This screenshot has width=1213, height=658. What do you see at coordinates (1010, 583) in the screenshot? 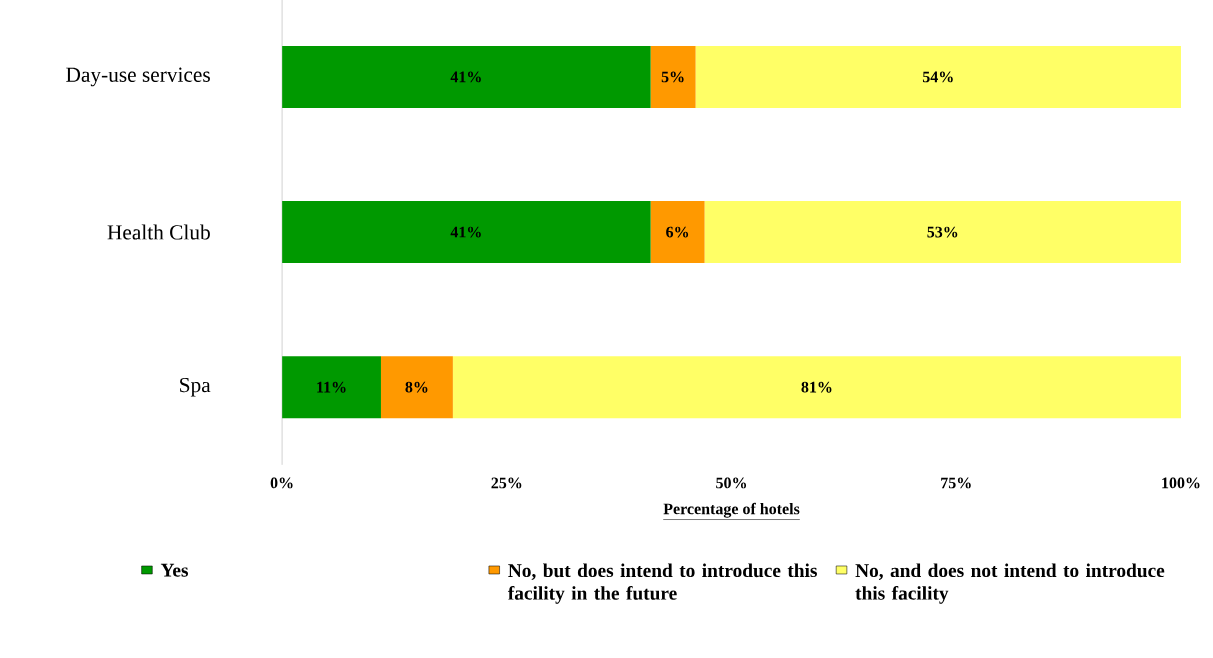
I see `legend-label: No, and does not intend to introduce this facility` at bounding box center [1010, 583].